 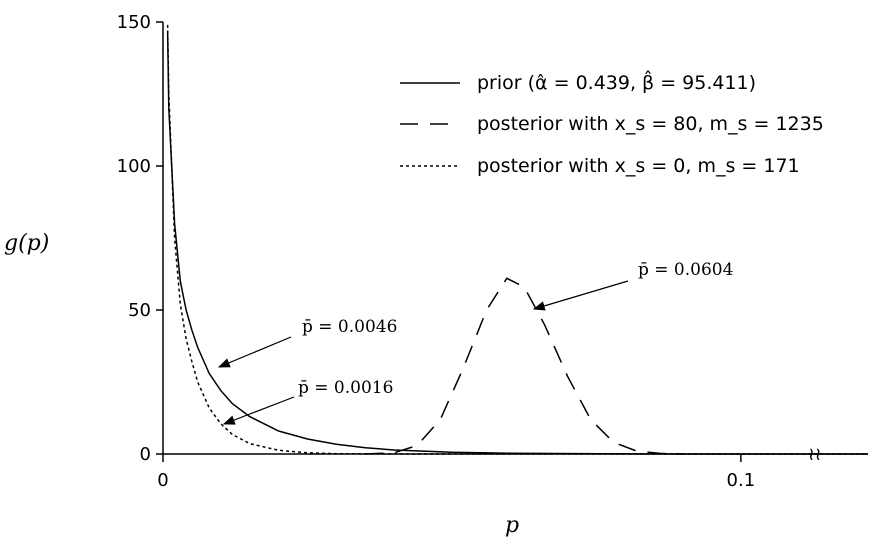 What do you see at coordinates (524, 366) in the screenshot?
I see `series-posterior-80-line` at bounding box center [524, 366].